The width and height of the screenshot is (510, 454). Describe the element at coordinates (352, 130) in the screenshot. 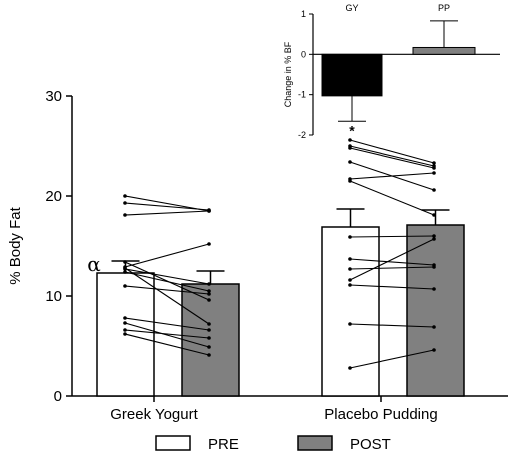

I see `significance-star-annotation: *` at that location.